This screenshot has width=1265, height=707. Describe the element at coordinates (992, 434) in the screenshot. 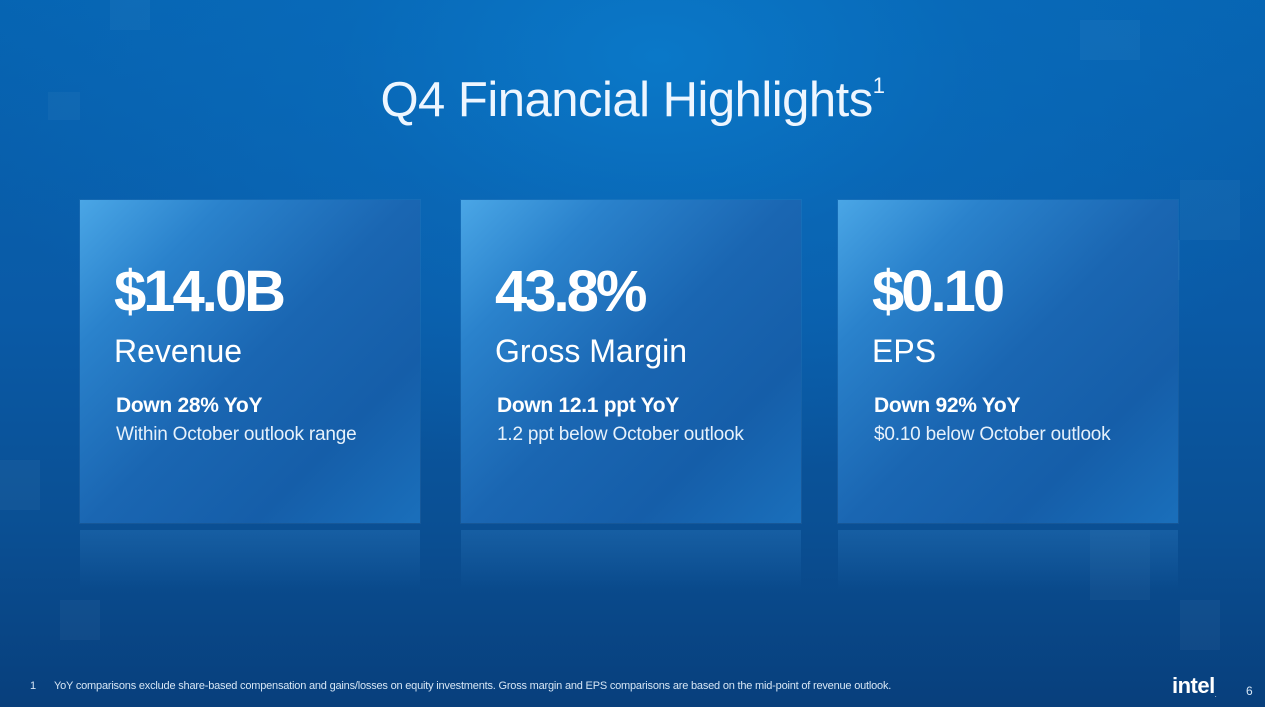

I see `eps-detail: $0.10 below October outlook` at that location.